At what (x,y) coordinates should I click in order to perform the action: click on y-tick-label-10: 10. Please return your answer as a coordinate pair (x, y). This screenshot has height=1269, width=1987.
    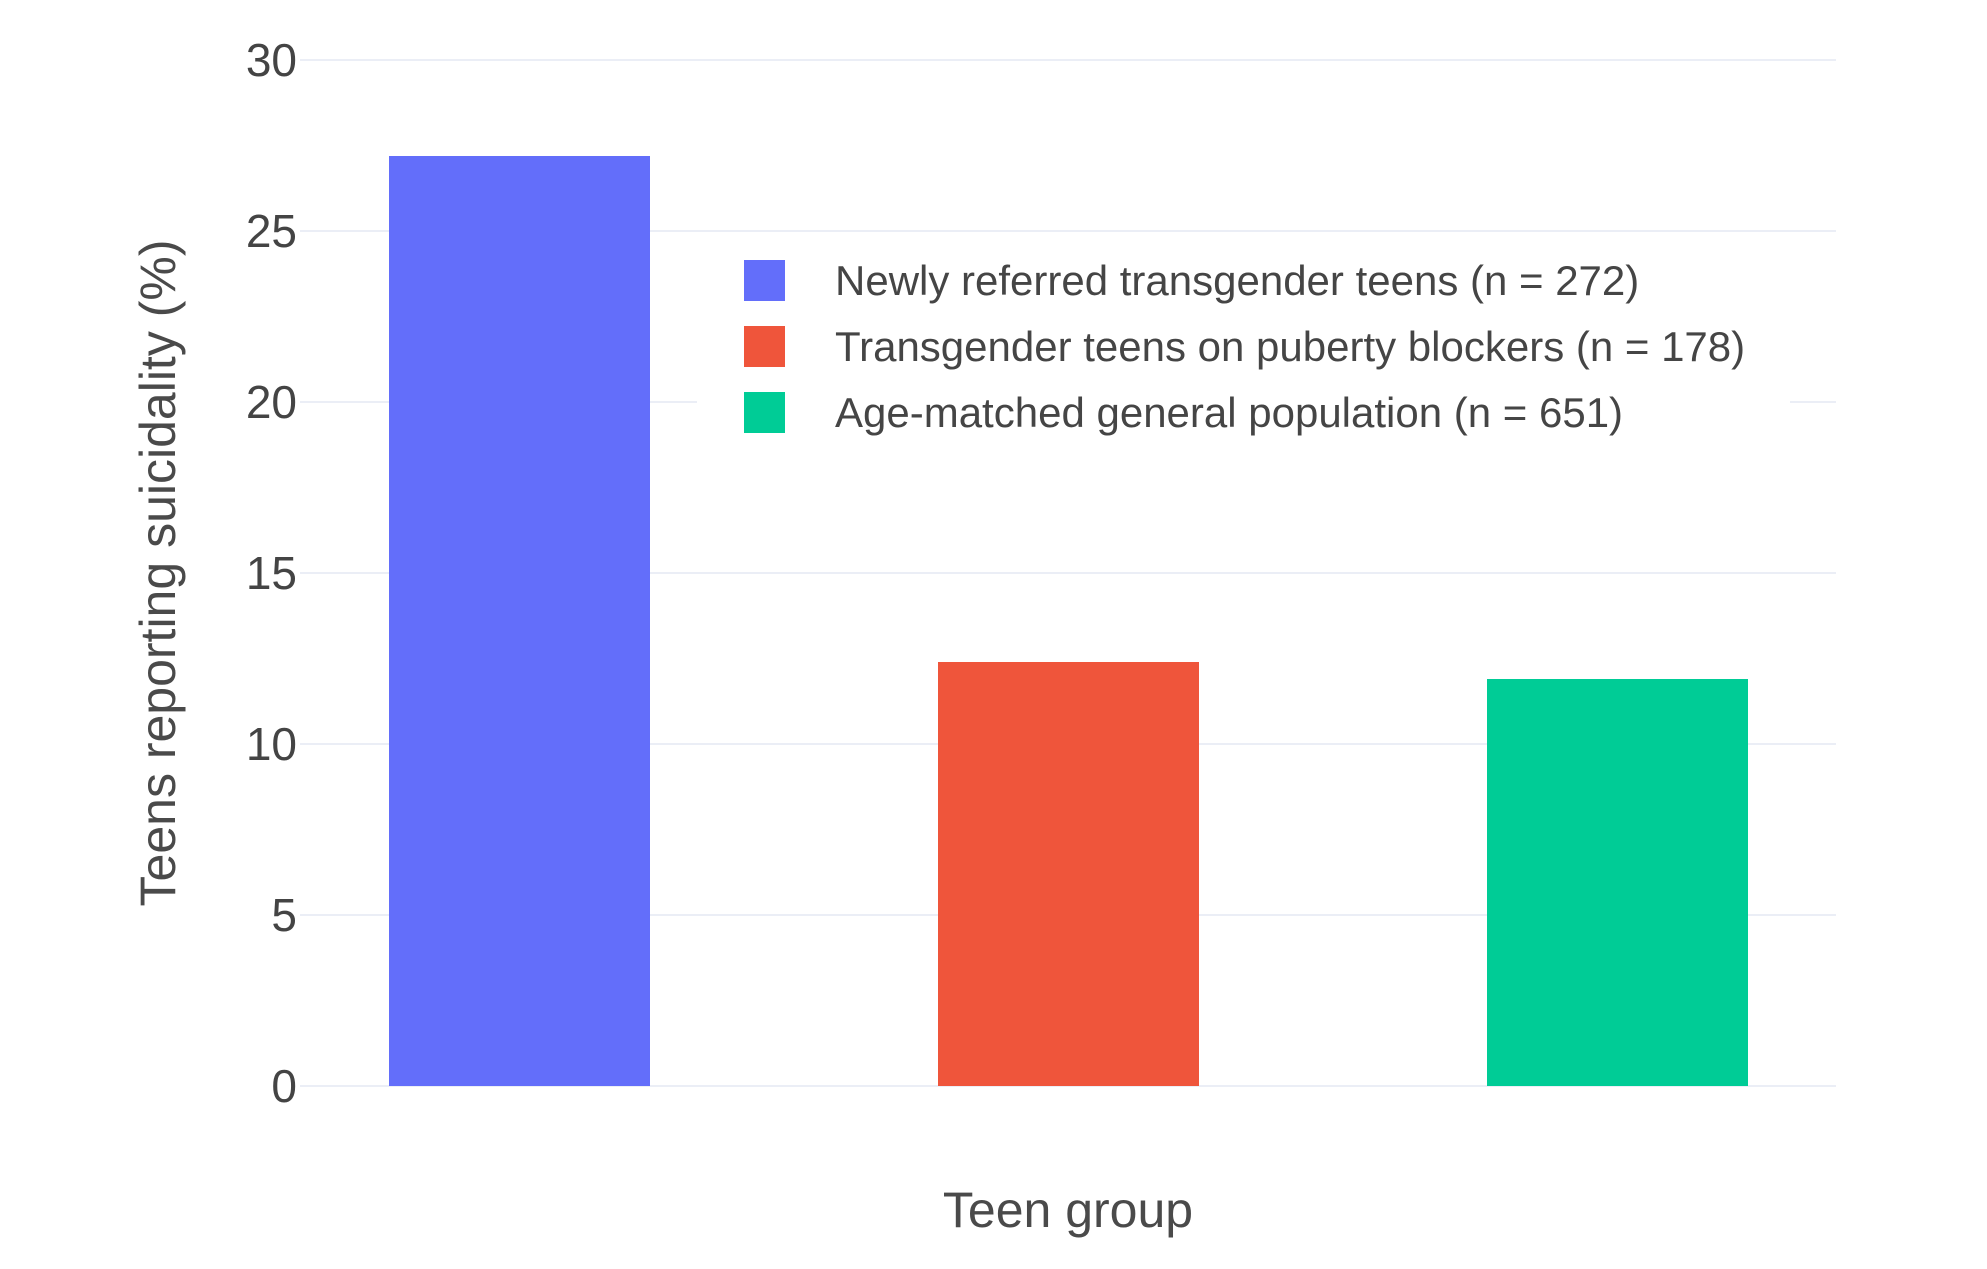
    Looking at the image, I should click on (271, 744).